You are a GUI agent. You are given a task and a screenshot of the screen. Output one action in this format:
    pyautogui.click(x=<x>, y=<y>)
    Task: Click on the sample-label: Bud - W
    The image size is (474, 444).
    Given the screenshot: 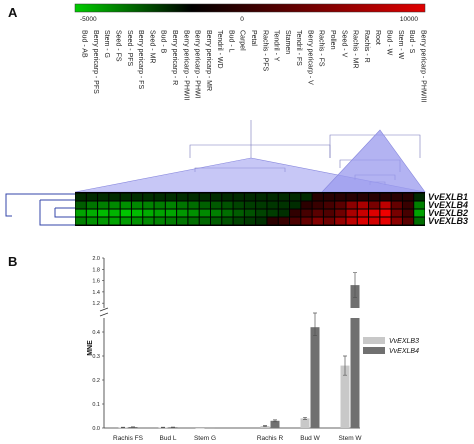 What is the action you would take?
    pyautogui.click(x=389, y=43)
    